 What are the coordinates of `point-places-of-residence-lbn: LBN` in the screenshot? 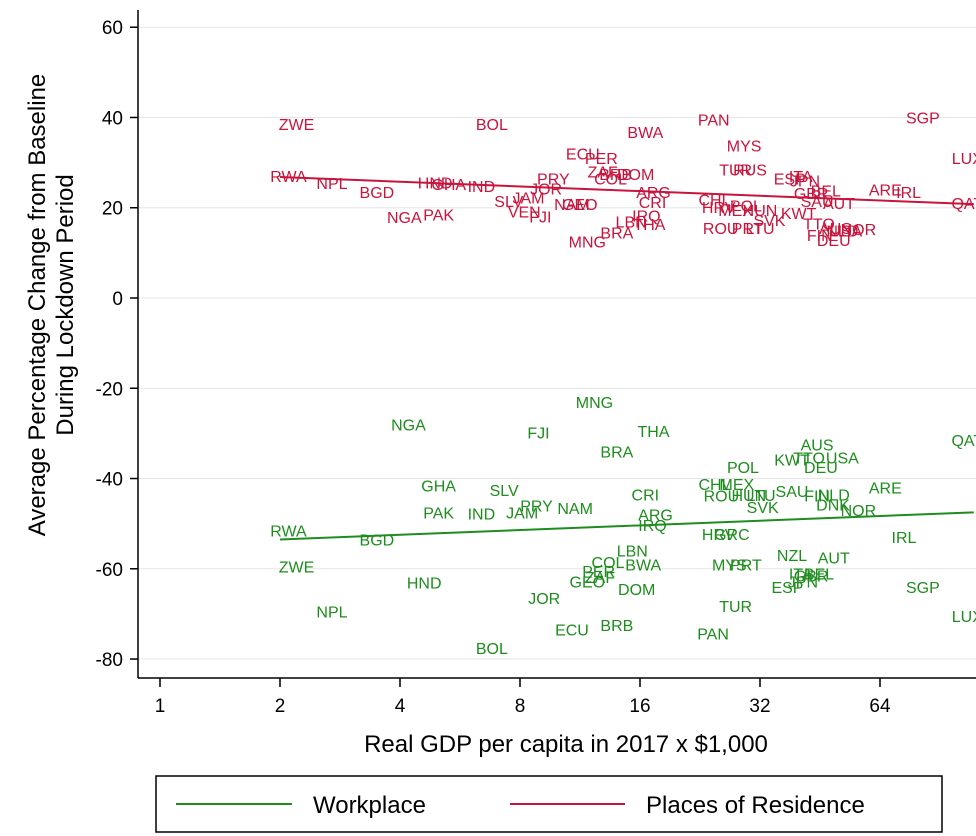 It's located at (631, 222).